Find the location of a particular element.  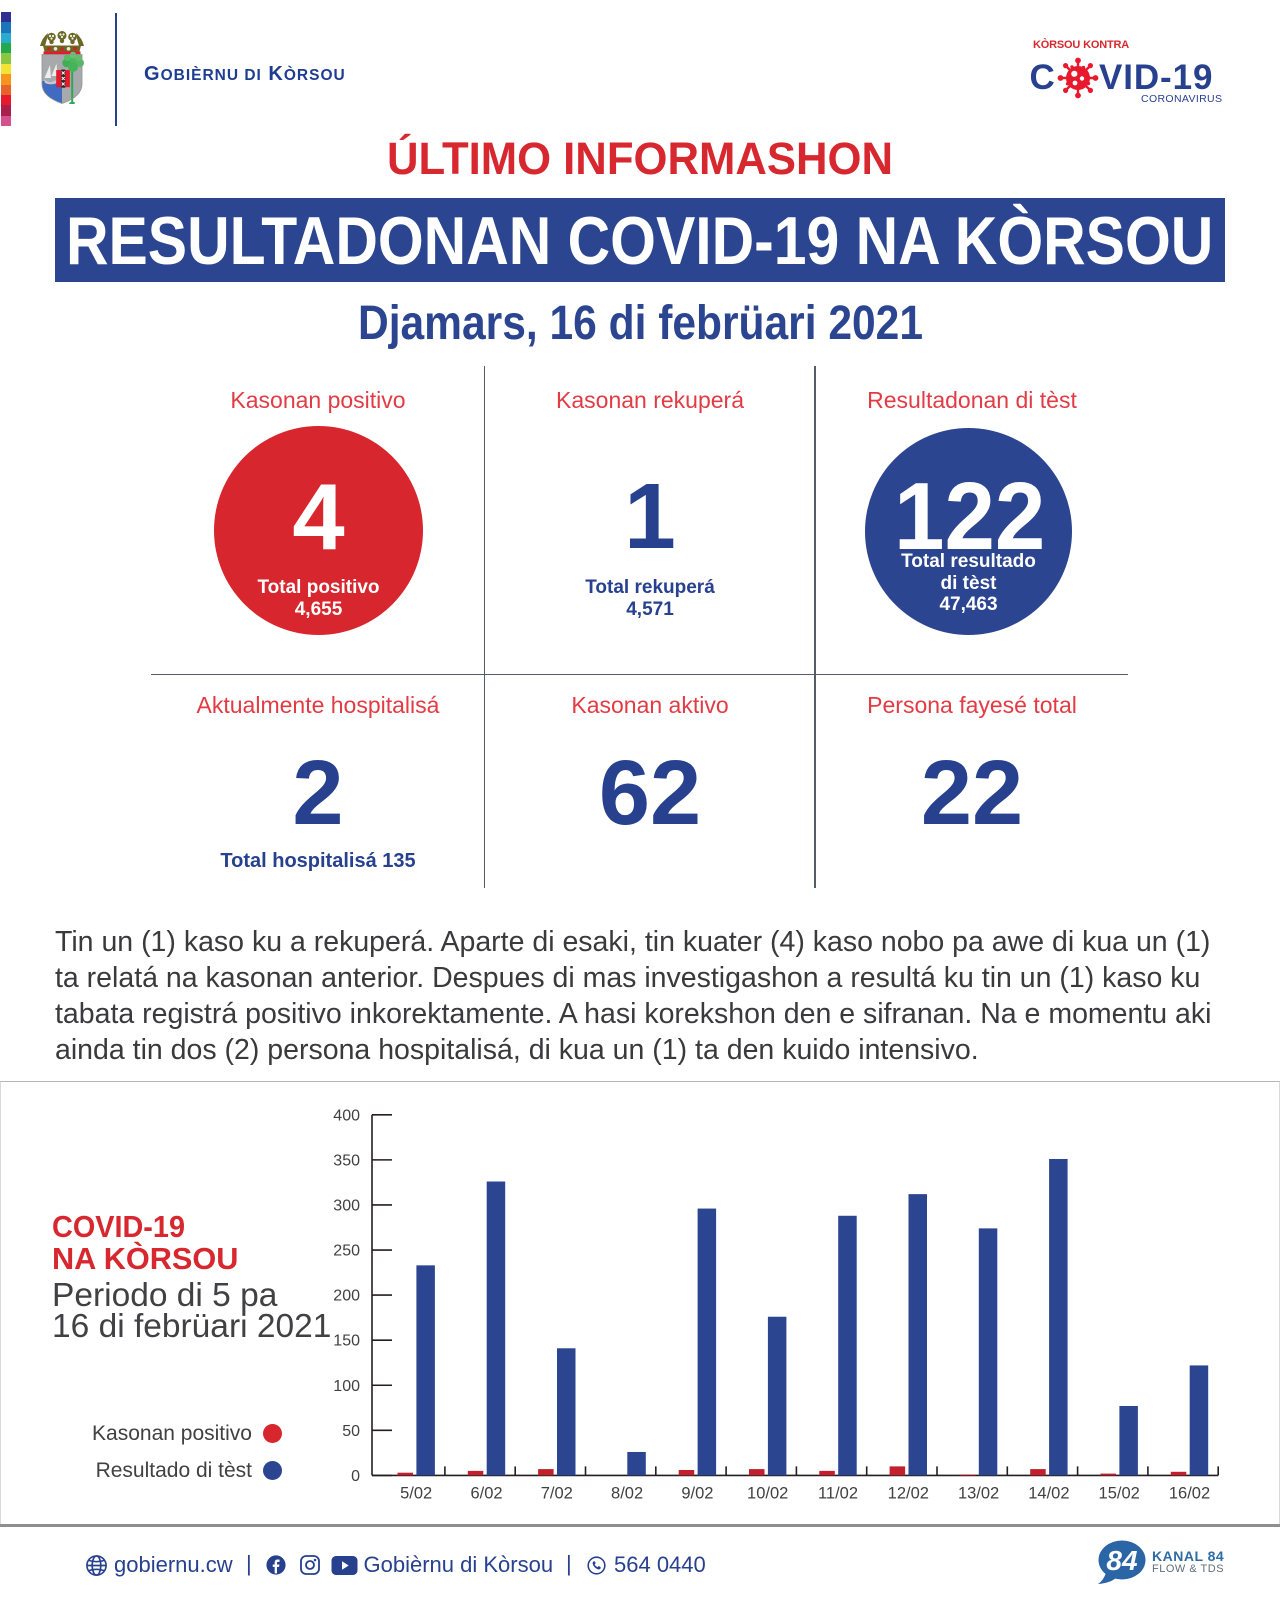

svg-text: 50 is located at coordinates (351, 1431).